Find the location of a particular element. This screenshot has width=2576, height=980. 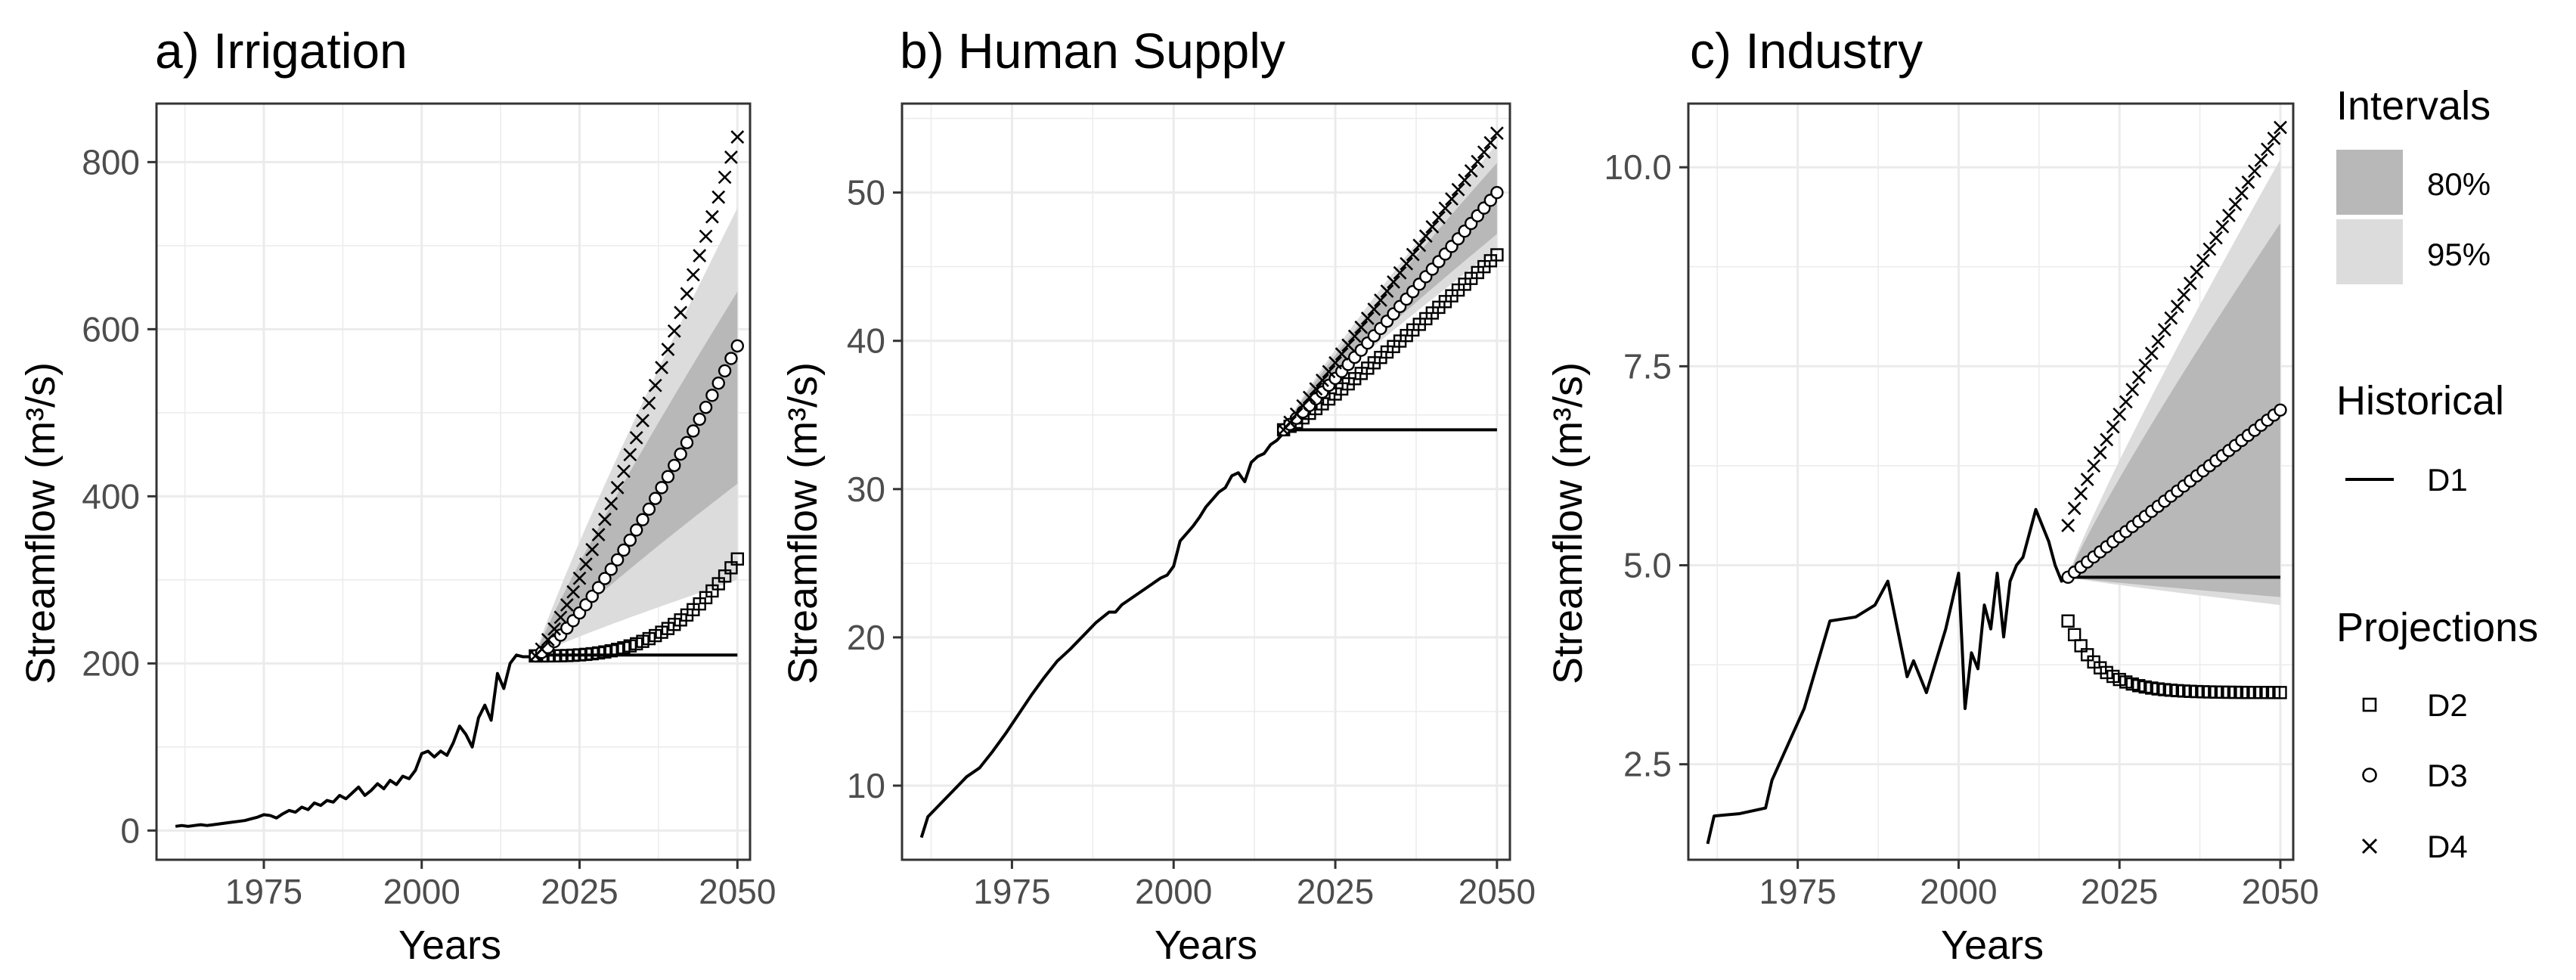

x-tick-label: 2000 is located at coordinates (422, 892).